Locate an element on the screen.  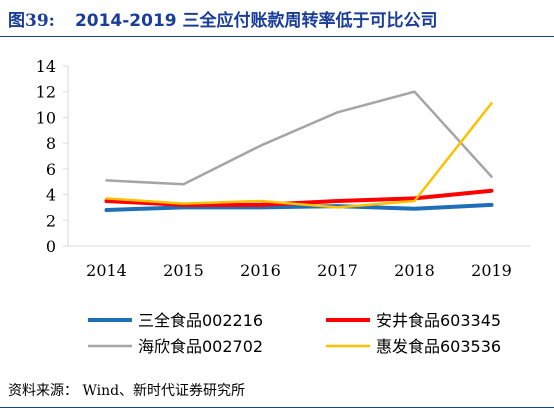
legend-label: 海欣食品002702 is located at coordinates (200, 346).